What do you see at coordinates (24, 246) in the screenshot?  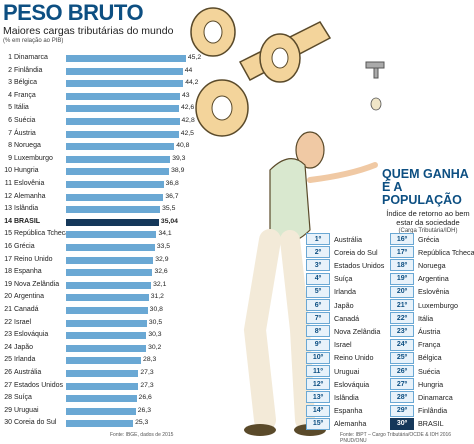 I see `bar-category-label: Grécia` at bounding box center [24, 246].